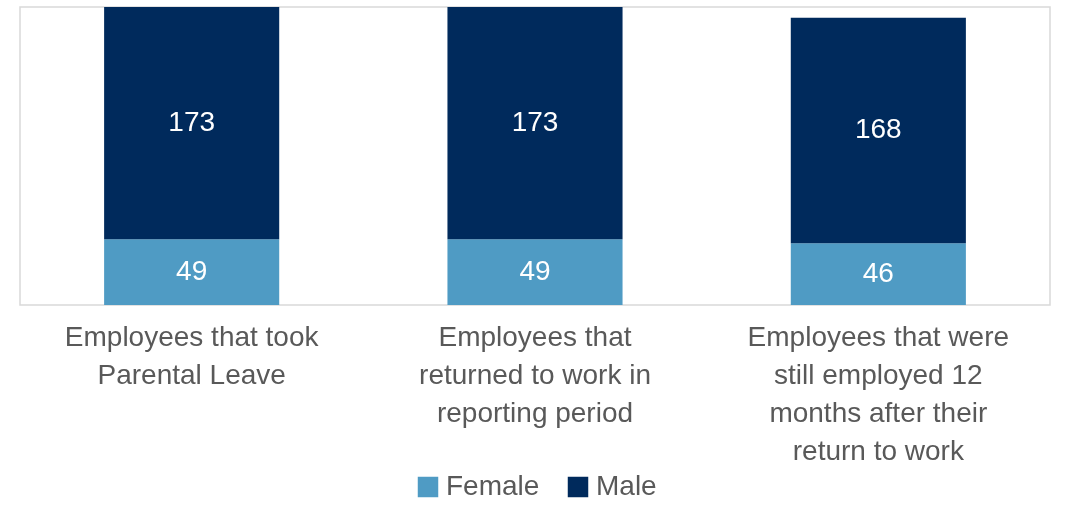  Describe the element at coordinates (878, 393) in the screenshot. I see `x-tick-label: Employees that were still employed 12 months after their return to work` at that location.